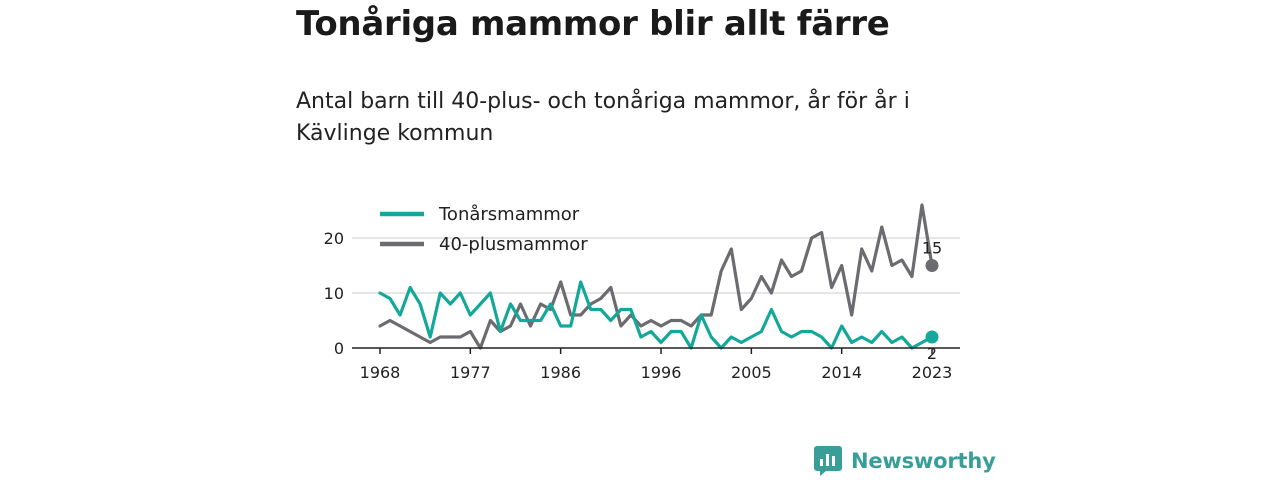  Describe the element at coordinates (932, 337) in the screenshot. I see `end-marker-tonårsmammor` at that location.